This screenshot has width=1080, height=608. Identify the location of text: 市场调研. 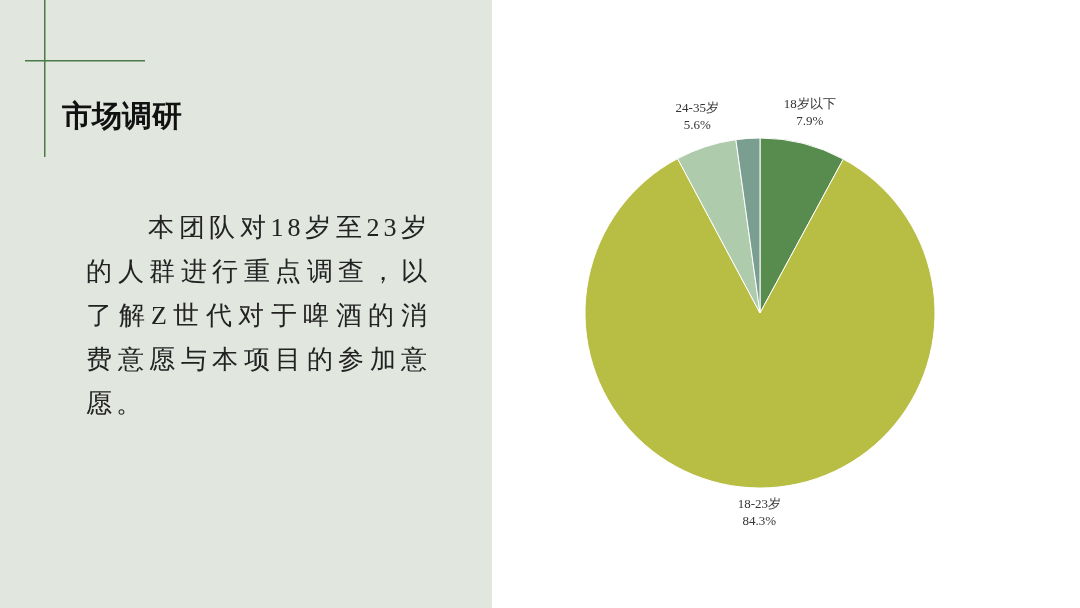
(122, 116).